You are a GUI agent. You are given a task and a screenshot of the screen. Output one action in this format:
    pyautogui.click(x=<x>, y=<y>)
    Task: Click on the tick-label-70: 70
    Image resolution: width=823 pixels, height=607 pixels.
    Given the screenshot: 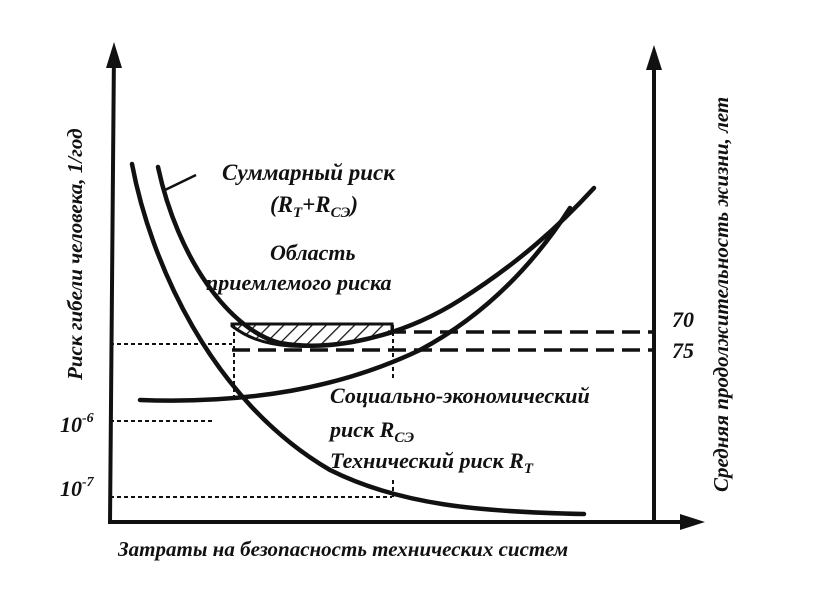 What is the action you would take?
    pyautogui.click(x=683, y=319)
    